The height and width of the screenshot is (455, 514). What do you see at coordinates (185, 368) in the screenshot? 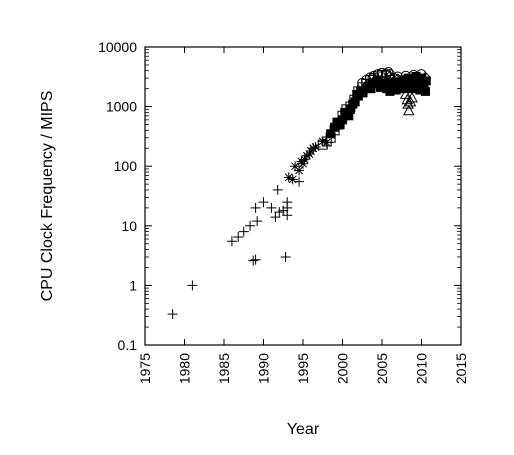
I see `x-tick-label: 1980` at bounding box center [185, 368].